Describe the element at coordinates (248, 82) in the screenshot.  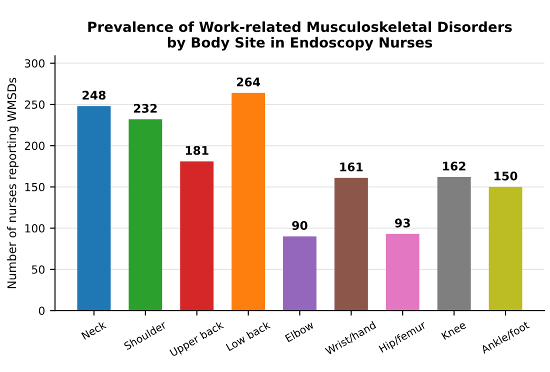
I see `data-label: 264` at that location.